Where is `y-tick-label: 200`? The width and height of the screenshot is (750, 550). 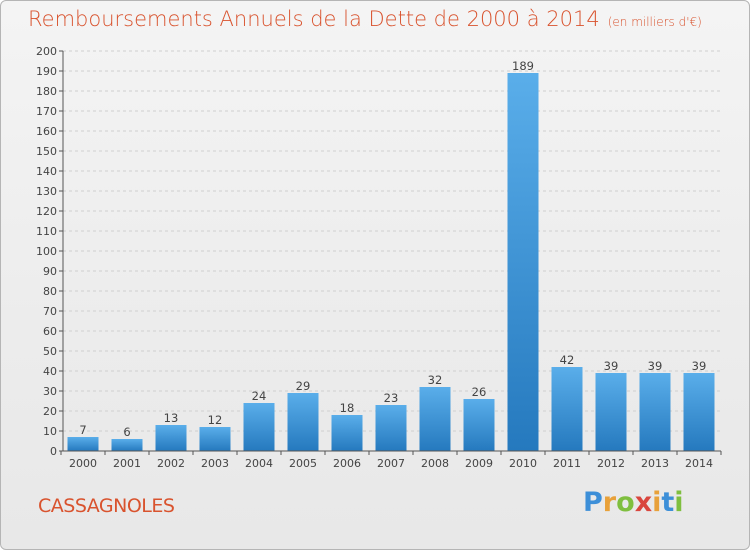
y-tick-label: 200 is located at coordinates (46, 51).